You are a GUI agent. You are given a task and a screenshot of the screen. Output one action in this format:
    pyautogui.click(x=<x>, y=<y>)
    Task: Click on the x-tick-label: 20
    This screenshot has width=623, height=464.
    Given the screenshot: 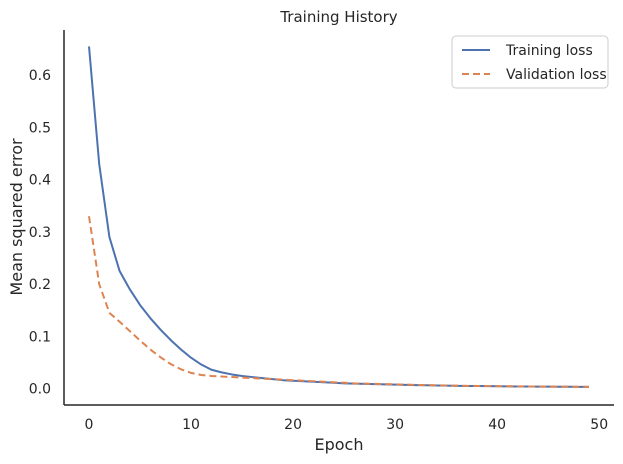 What is the action you would take?
    pyautogui.click(x=293, y=425)
    